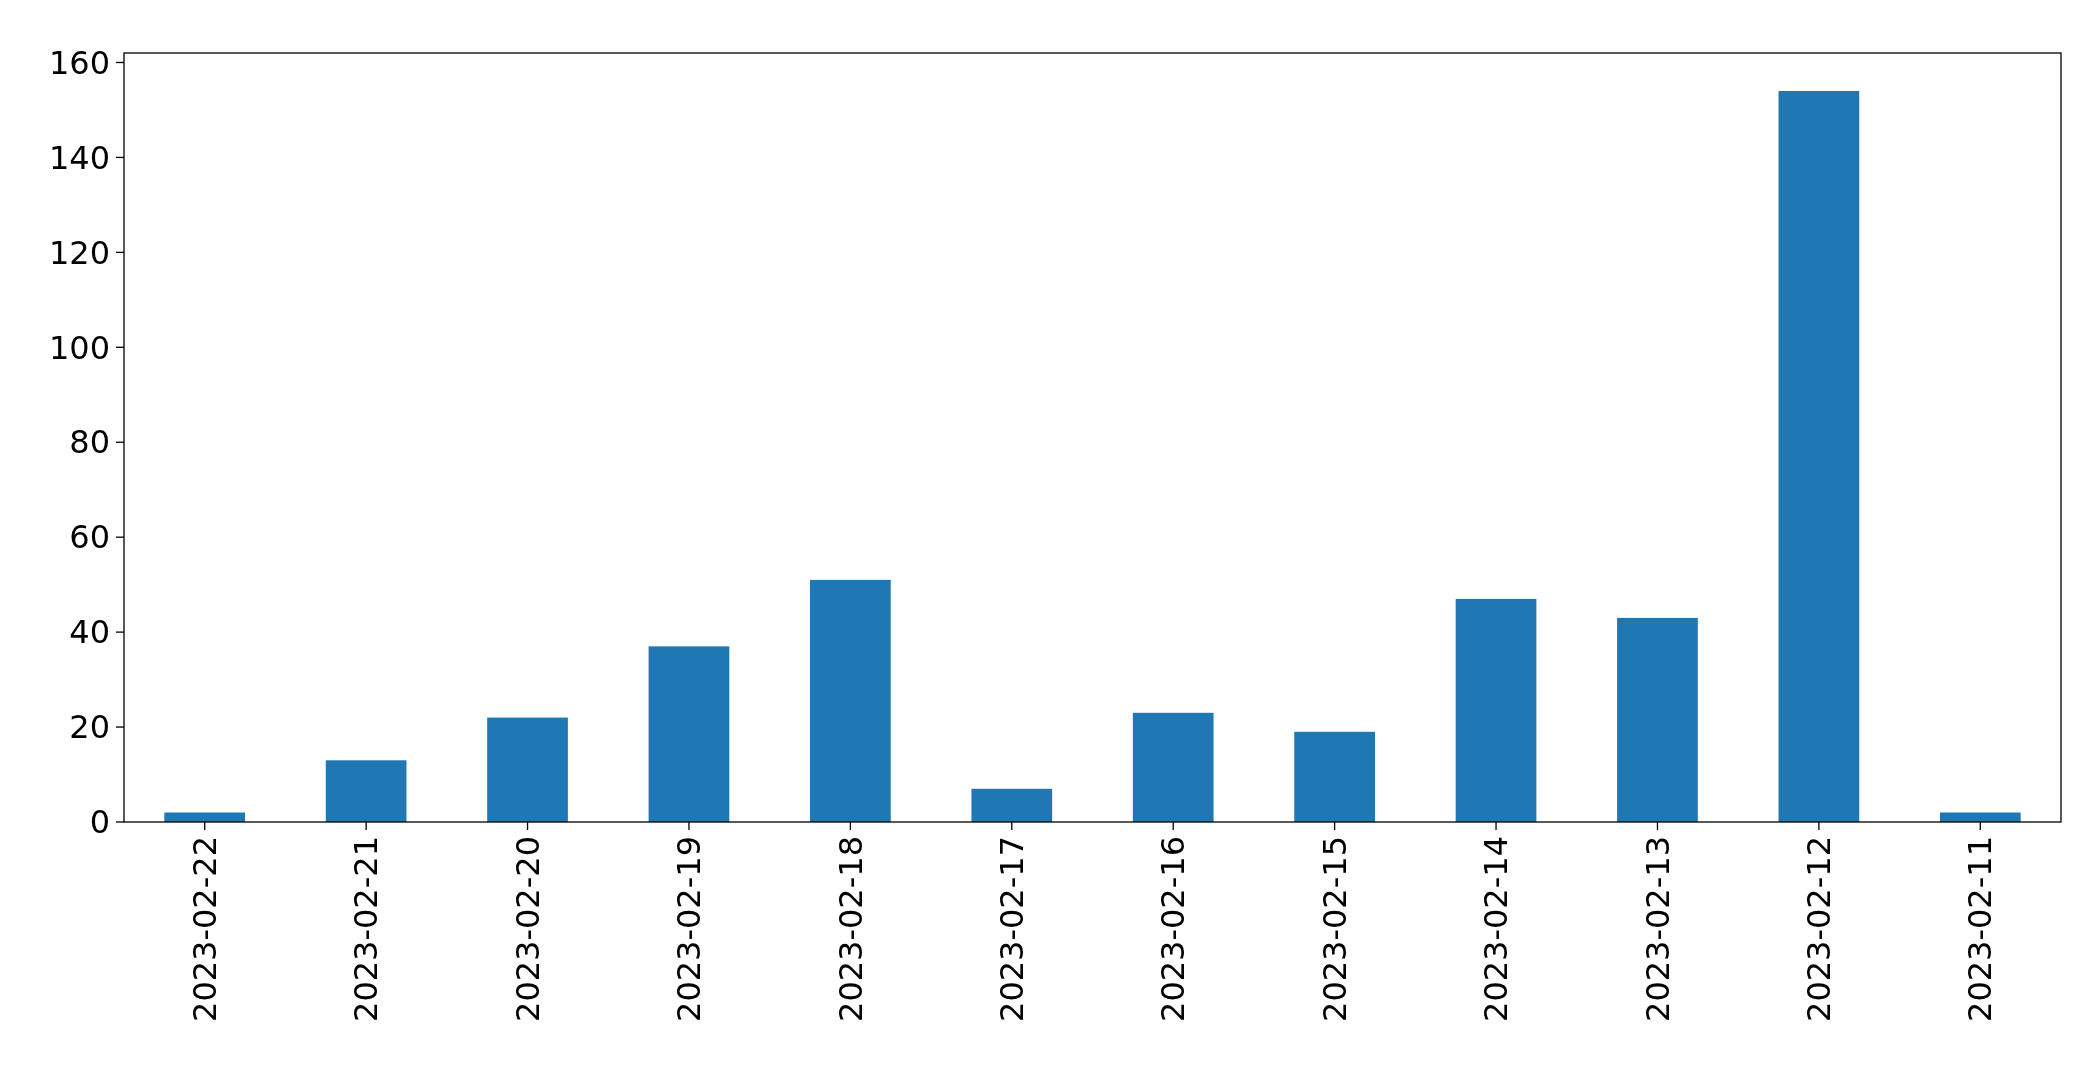 This screenshot has height=1067, width=2093. What do you see at coordinates (1819, 929) in the screenshot?
I see `x-tick-label: 2023-02-12` at bounding box center [1819, 929].